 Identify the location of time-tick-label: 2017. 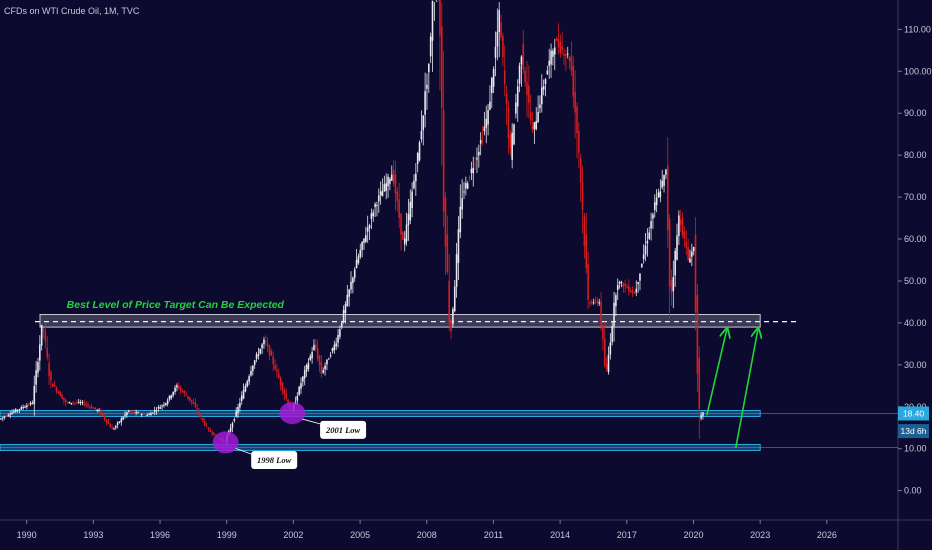
(627, 535).